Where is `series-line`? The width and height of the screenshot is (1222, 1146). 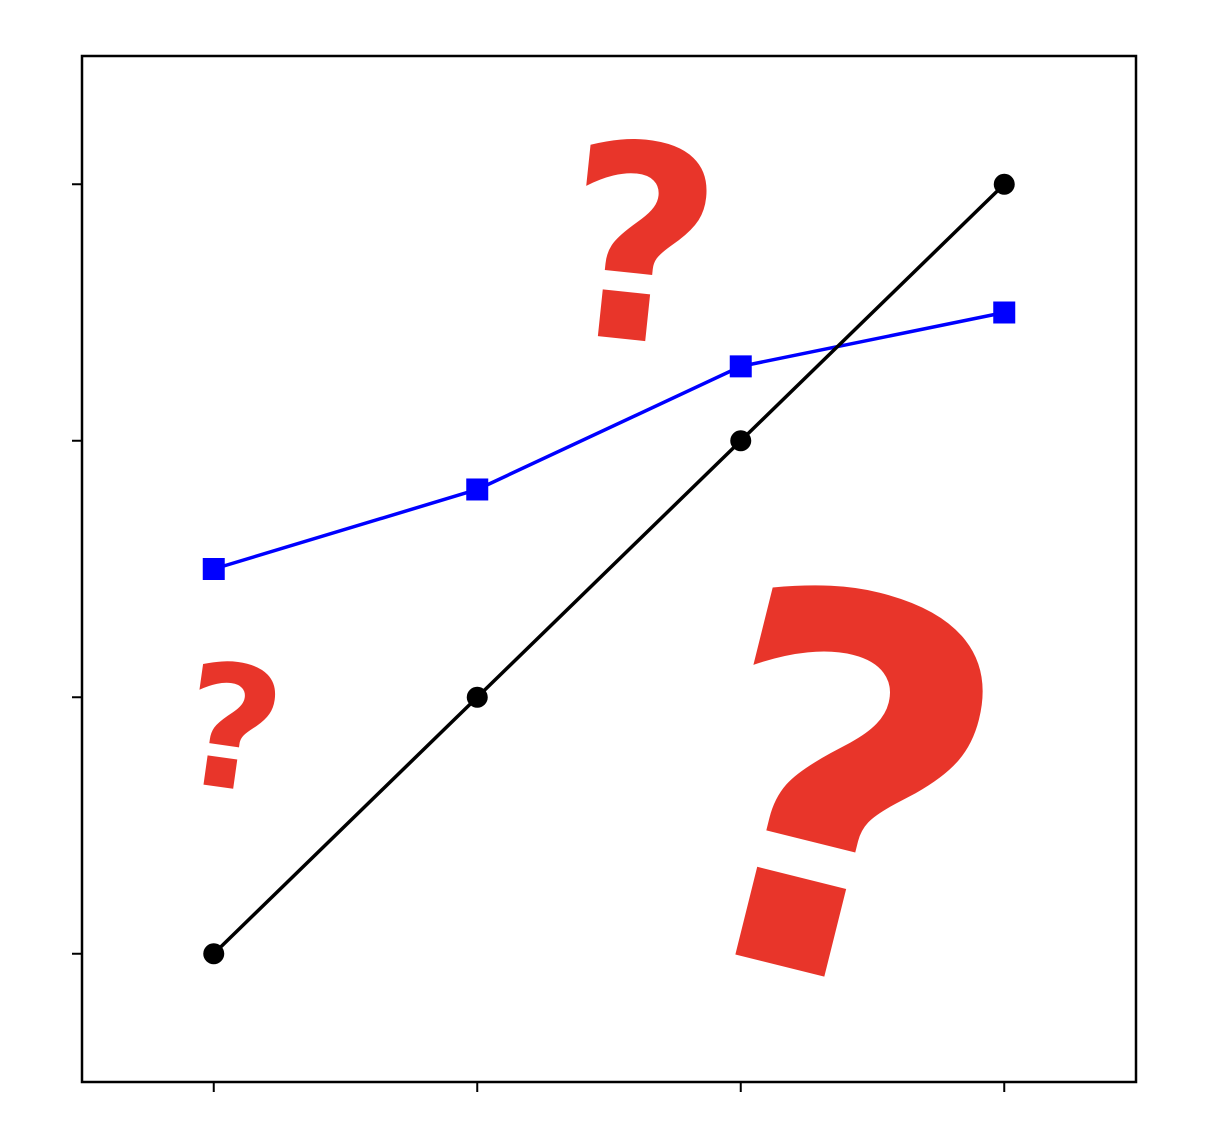 series-line is located at coordinates (609, 440).